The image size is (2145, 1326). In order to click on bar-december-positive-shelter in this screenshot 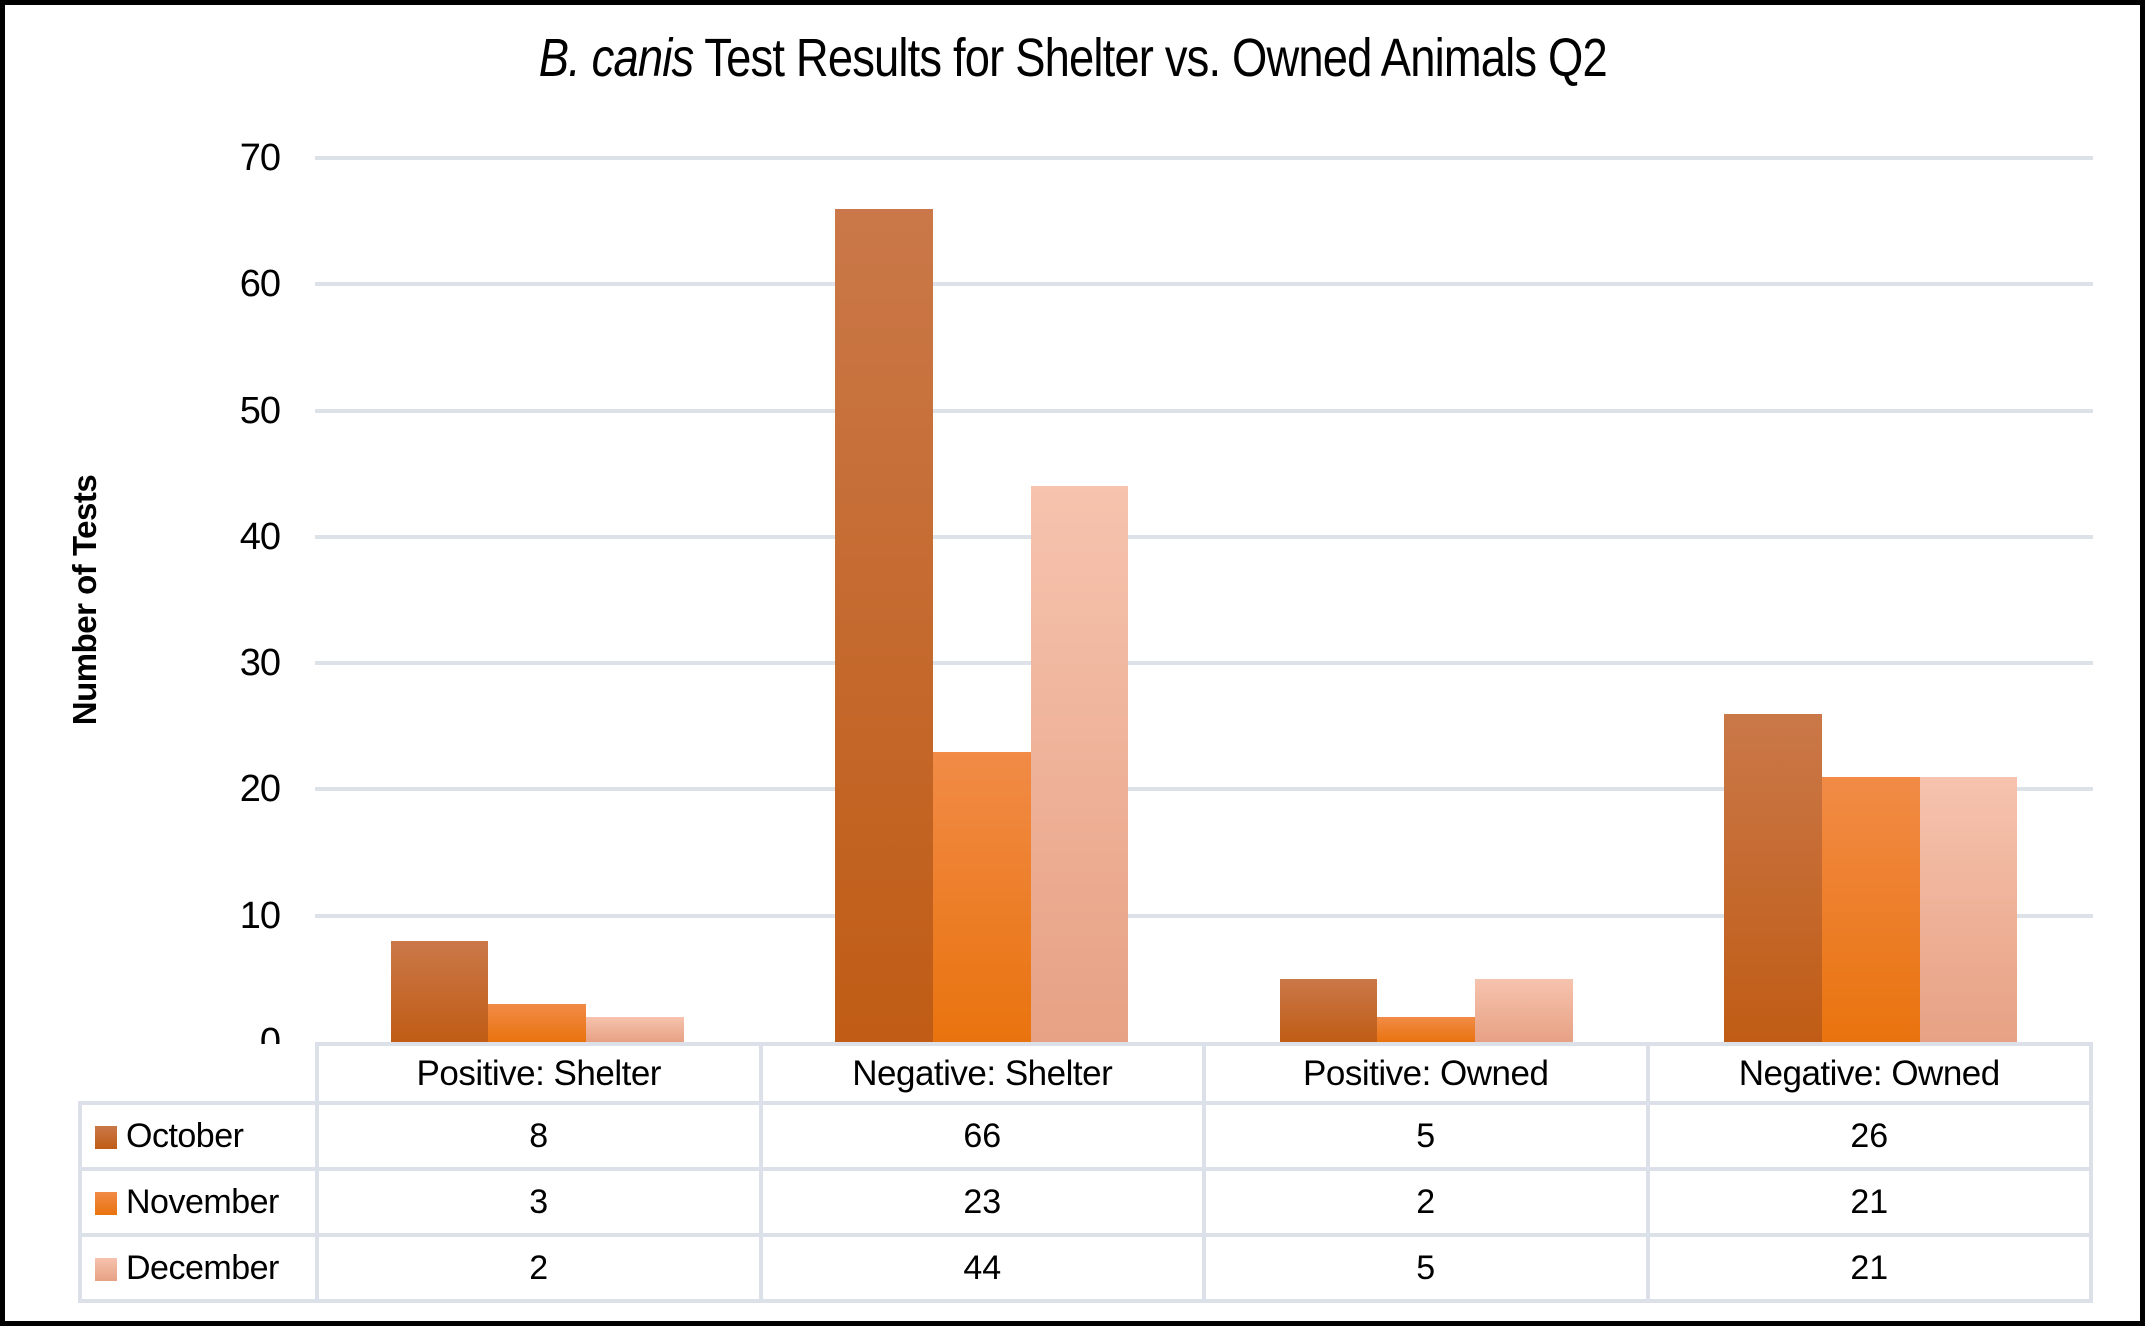, I will do `click(635, 1029)`.